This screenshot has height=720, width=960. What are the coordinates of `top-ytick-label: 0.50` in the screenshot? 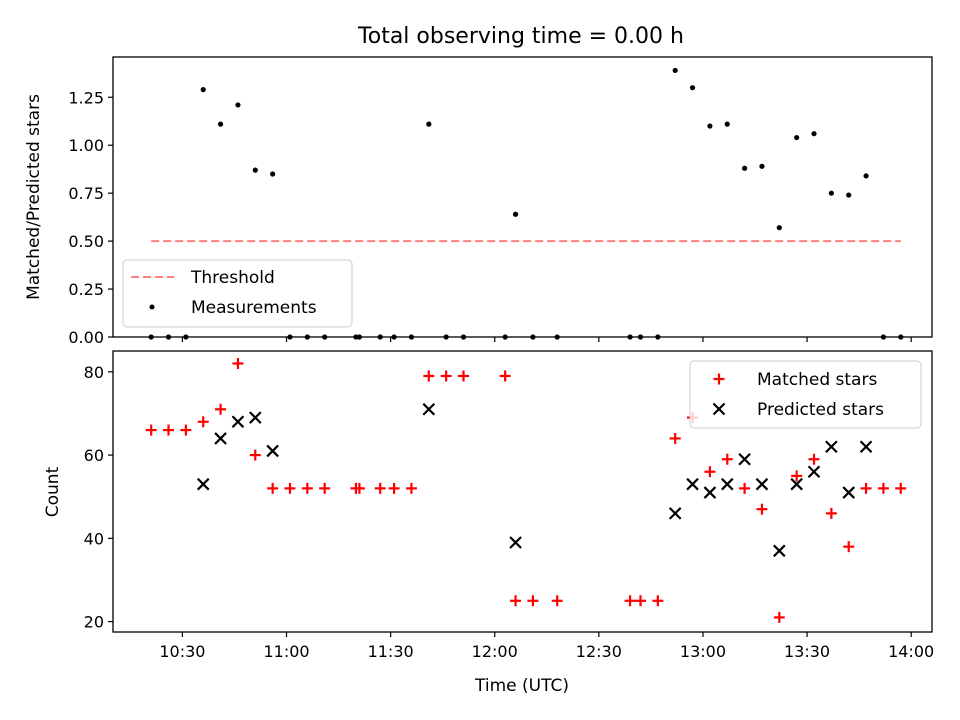 It's located at (86, 241).